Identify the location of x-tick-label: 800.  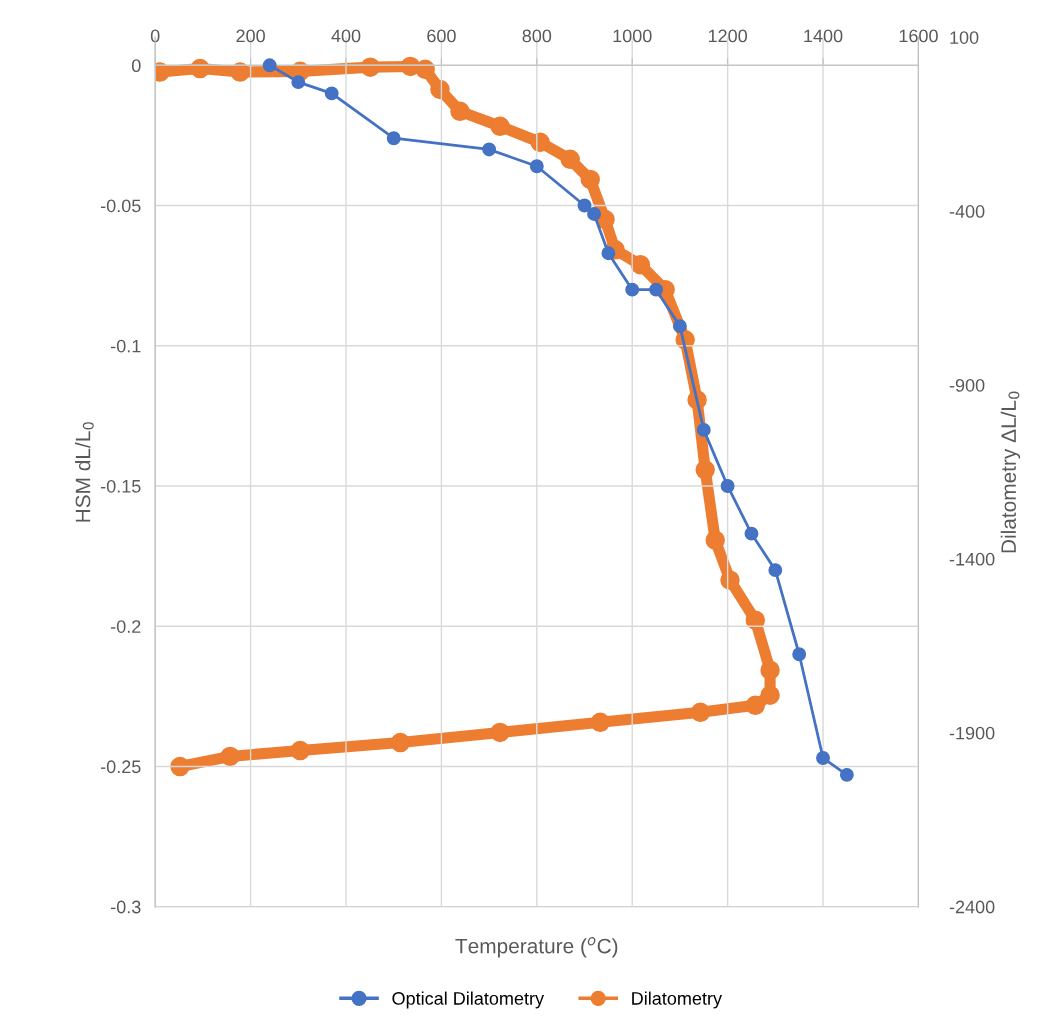
(537, 36).